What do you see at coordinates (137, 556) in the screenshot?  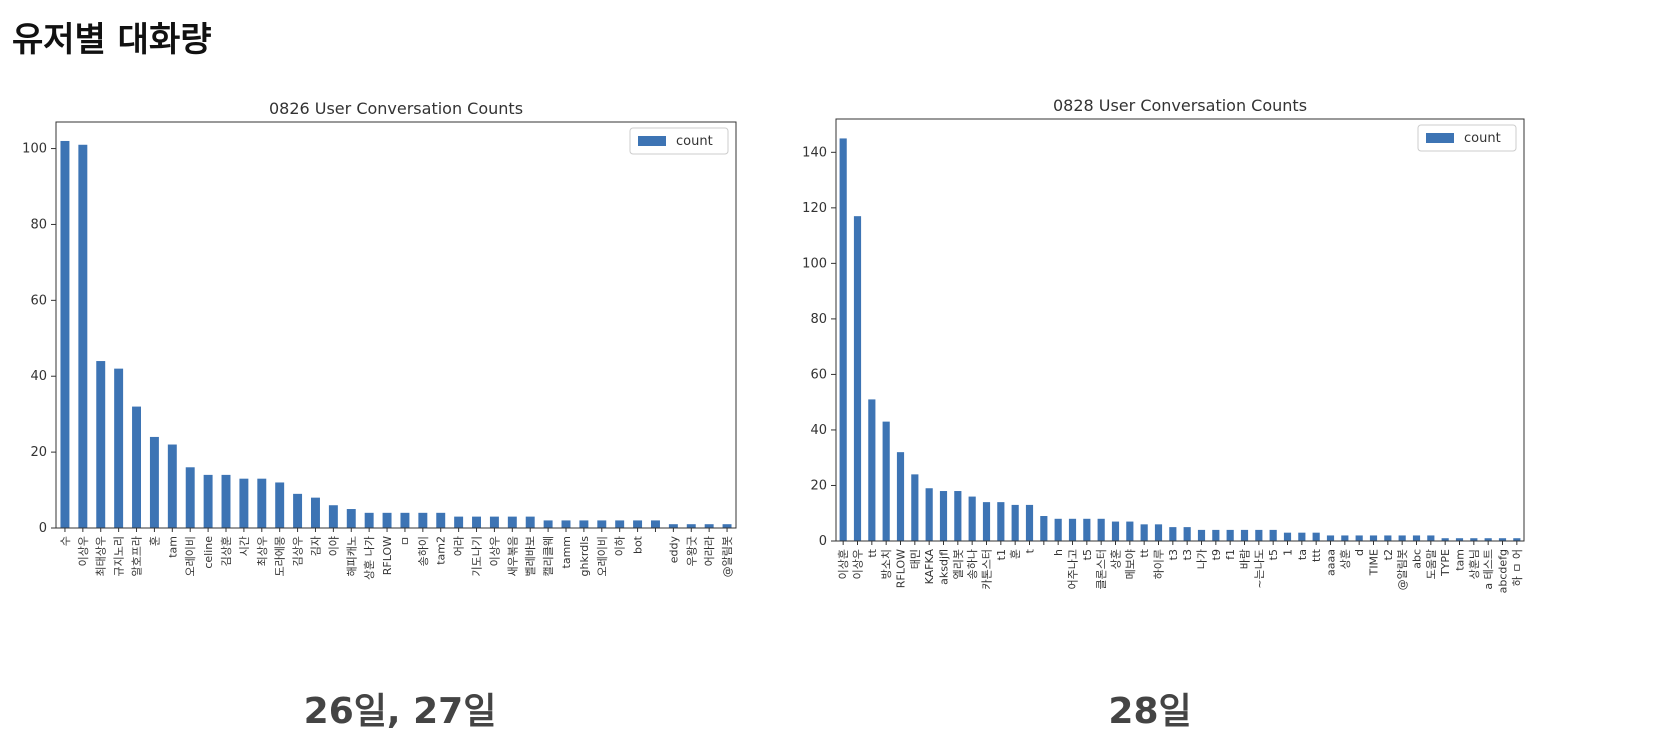 I see `category-label: 알호프라` at bounding box center [137, 556].